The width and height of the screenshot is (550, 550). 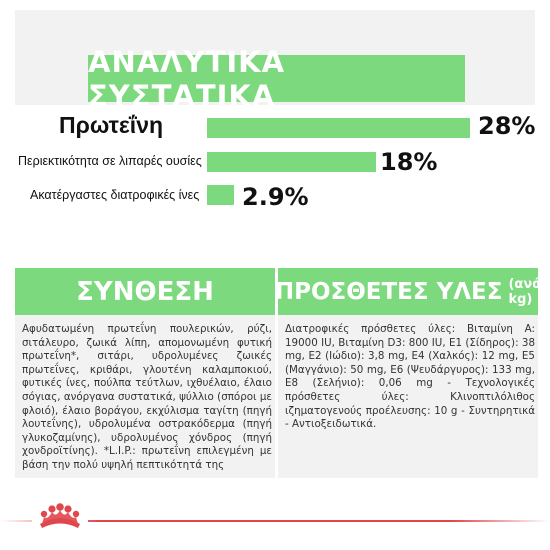 What do you see at coordinates (110, 161) in the screenshot?
I see `analytic-label: Περιεκτικότητα σε λιπαρές ουσίες` at bounding box center [110, 161].